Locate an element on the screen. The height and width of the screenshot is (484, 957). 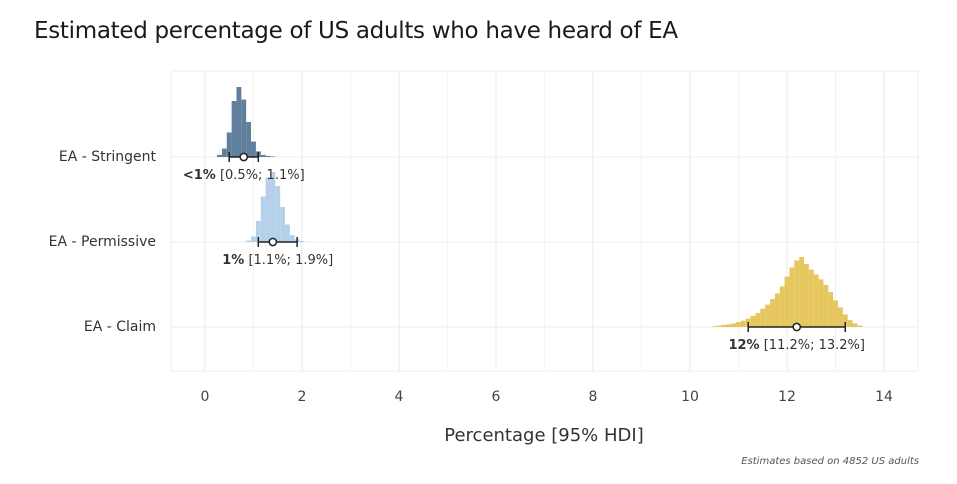
x-tick-label: 8 is located at coordinates (593, 397).